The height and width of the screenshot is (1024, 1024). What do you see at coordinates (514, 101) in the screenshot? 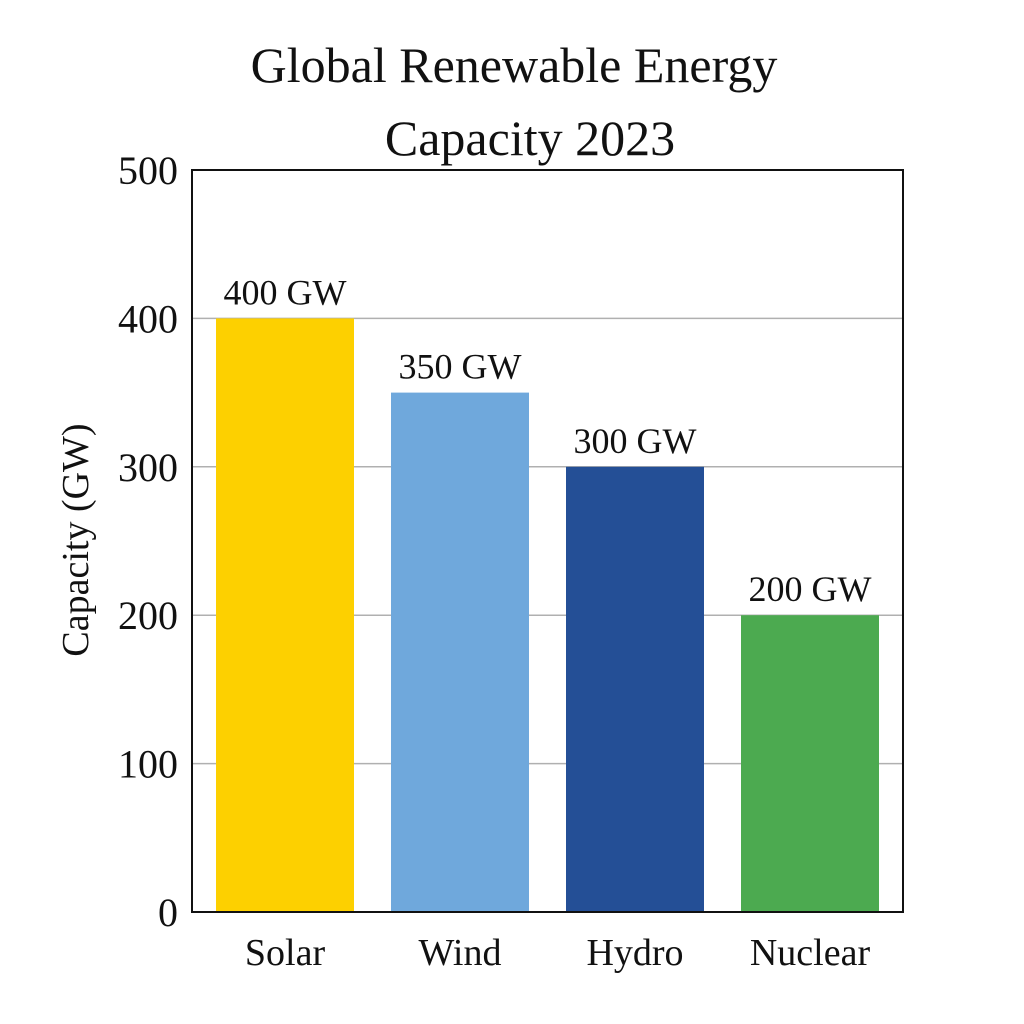
I see `chart-title: Global Renewable Energy Capacity 2023` at bounding box center [514, 101].